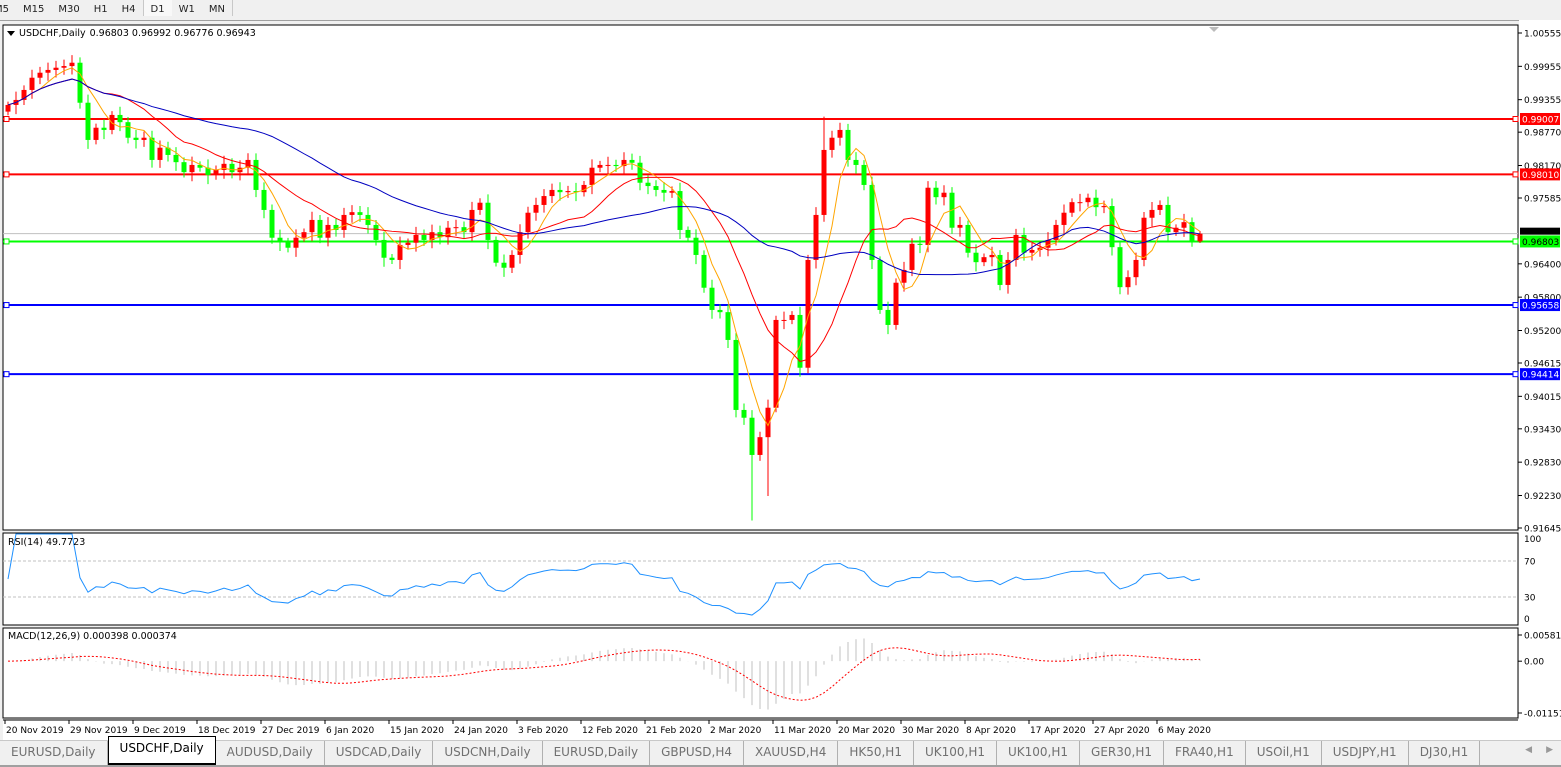  What do you see at coordinates (186, 9) in the screenshot?
I see `timeframe-w1: W1` at bounding box center [186, 9].